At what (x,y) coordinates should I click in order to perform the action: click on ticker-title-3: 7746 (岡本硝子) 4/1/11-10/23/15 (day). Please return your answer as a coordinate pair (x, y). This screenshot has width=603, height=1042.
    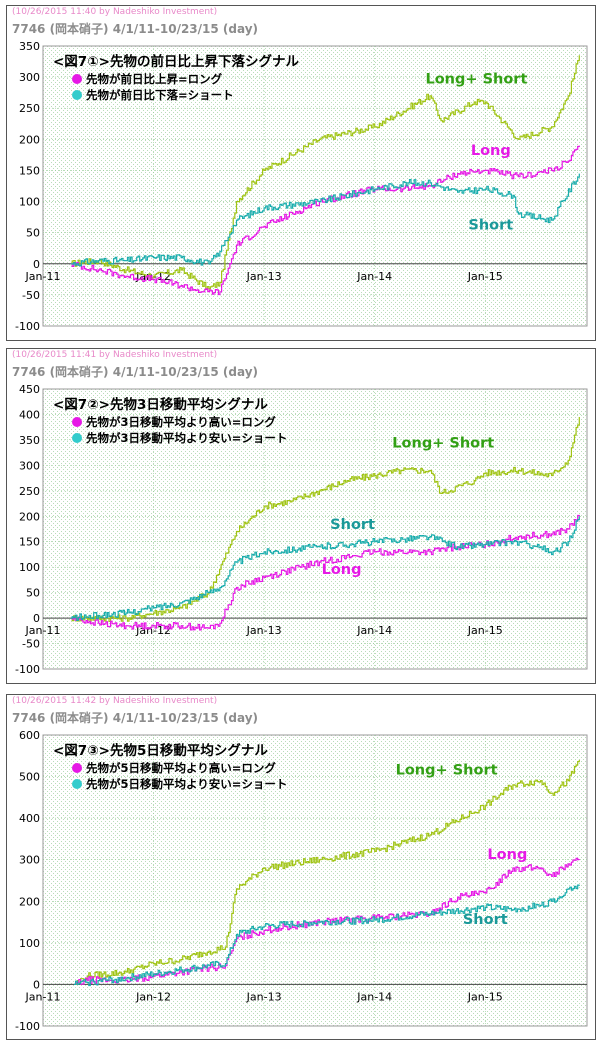
    Looking at the image, I should click on (135, 718).